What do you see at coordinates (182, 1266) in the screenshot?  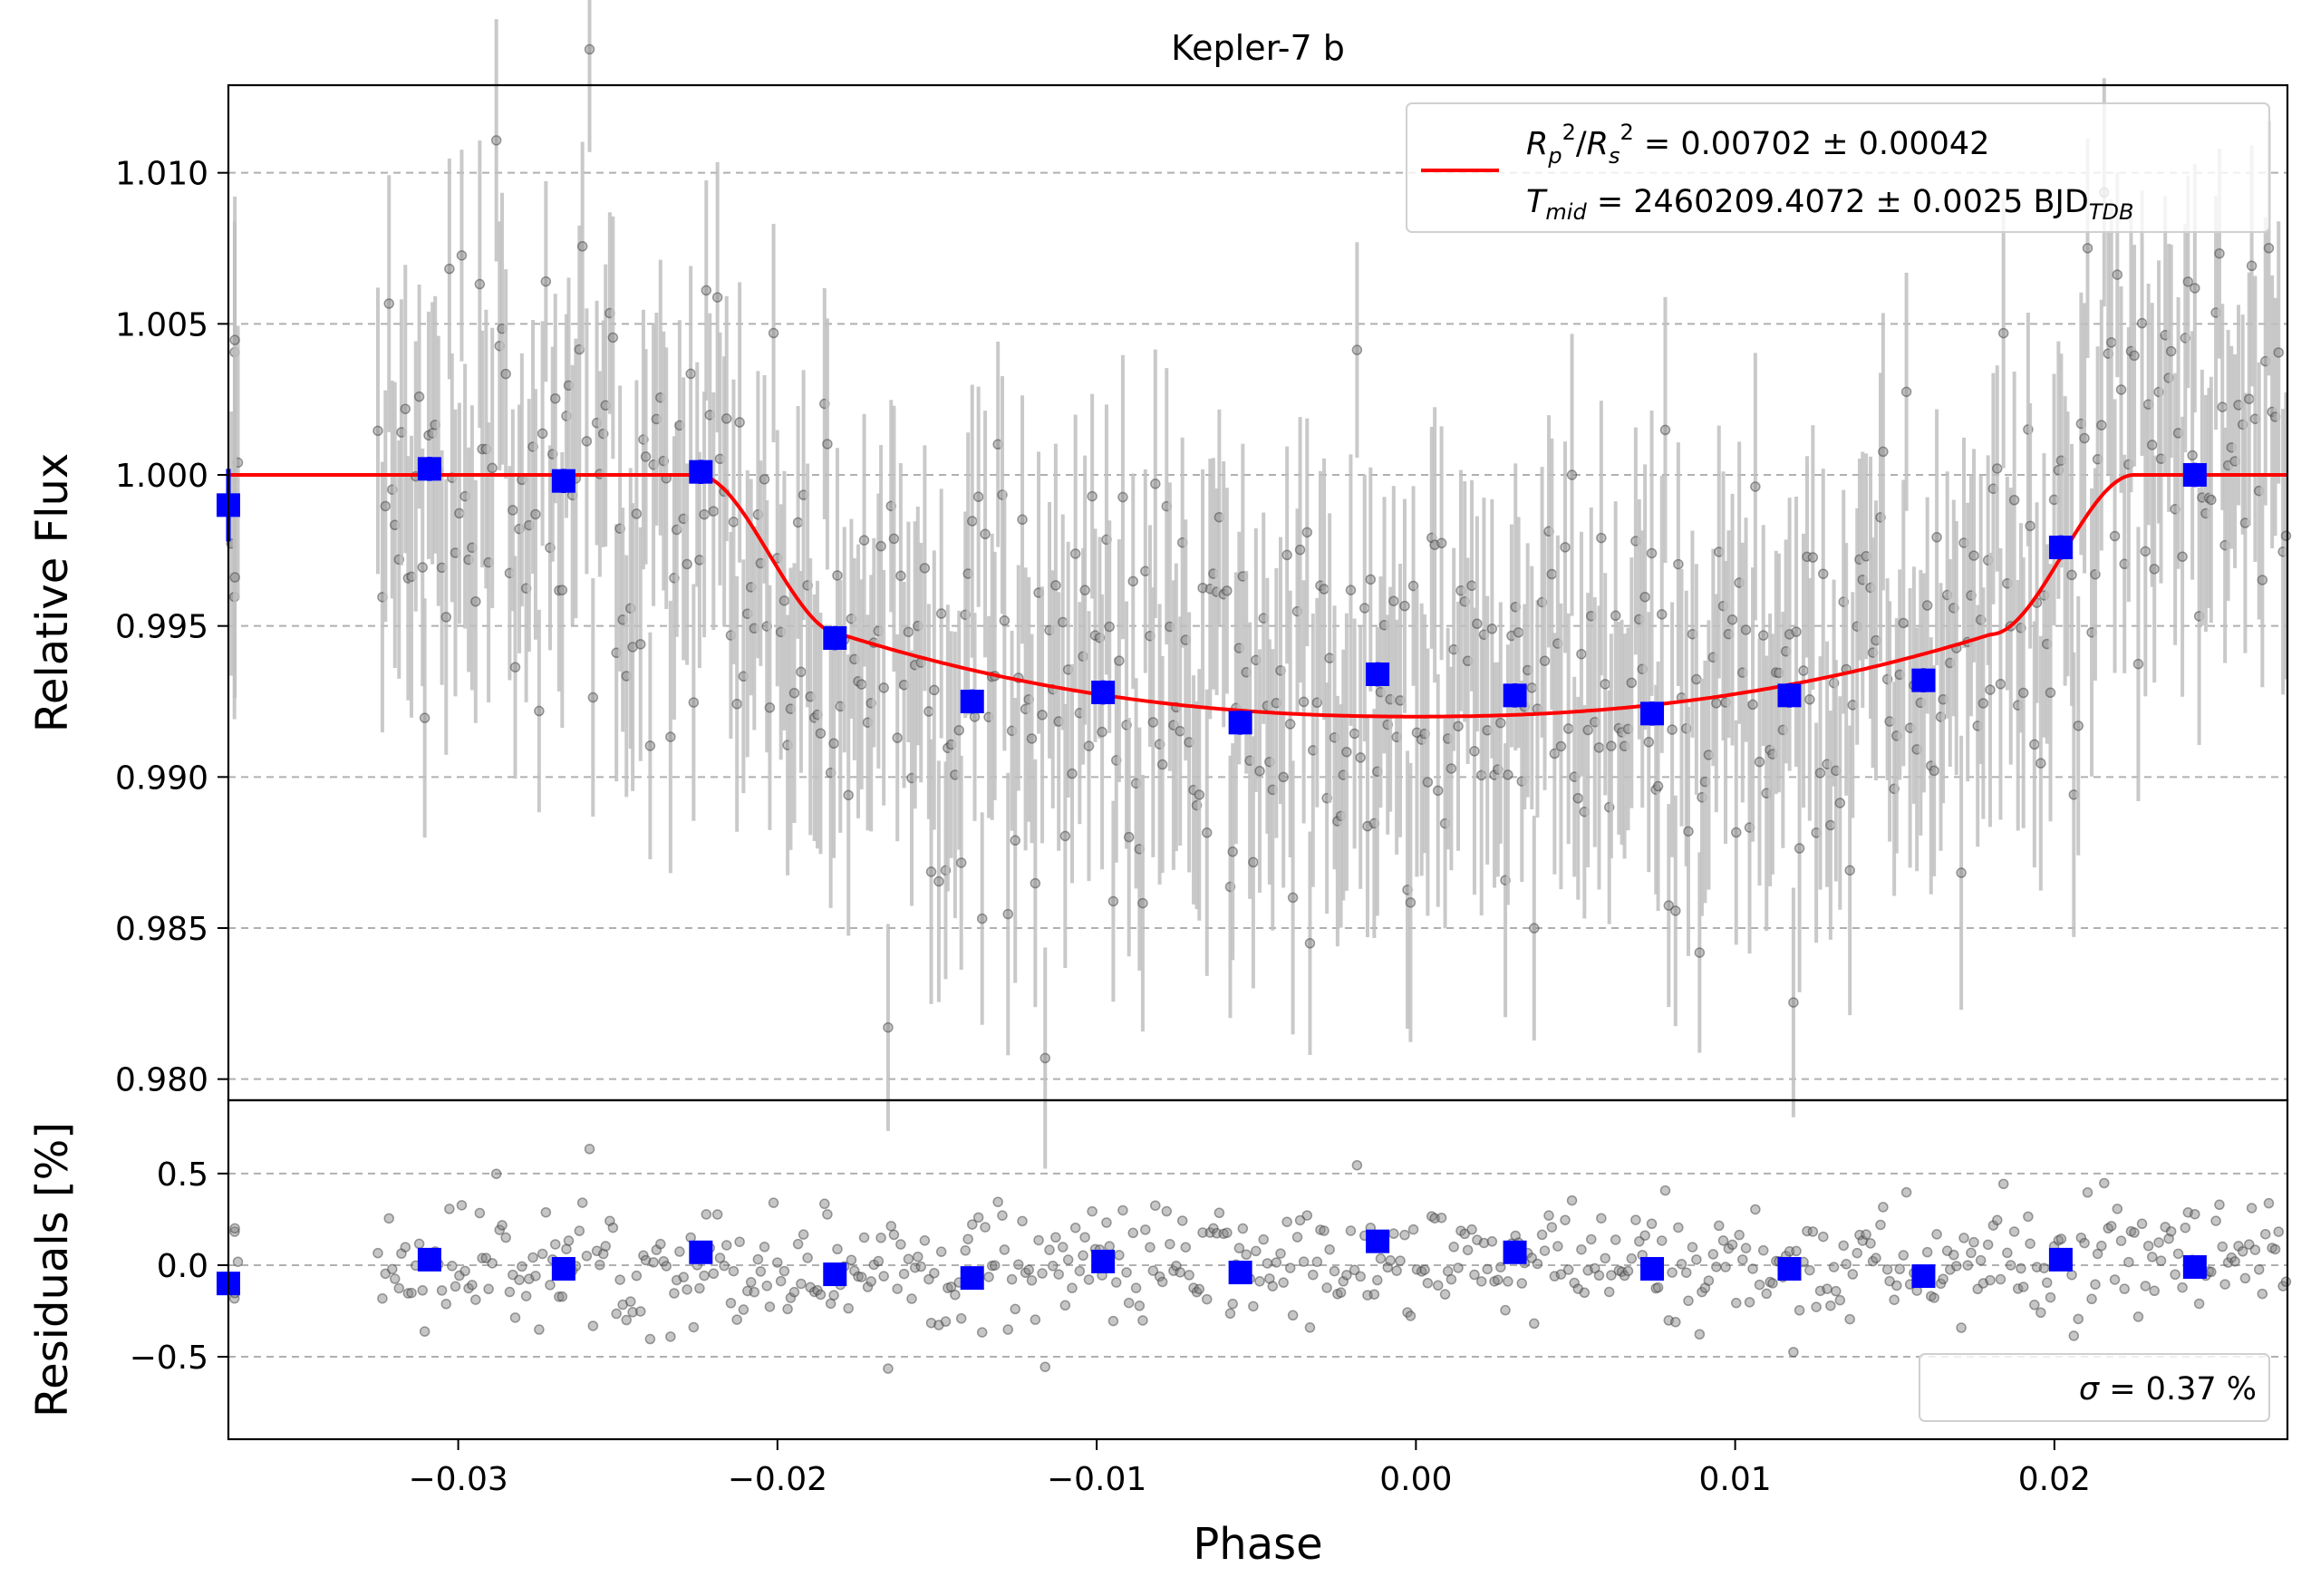 I see `residuals-y-tick-label: 0.0` at bounding box center [182, 1266].